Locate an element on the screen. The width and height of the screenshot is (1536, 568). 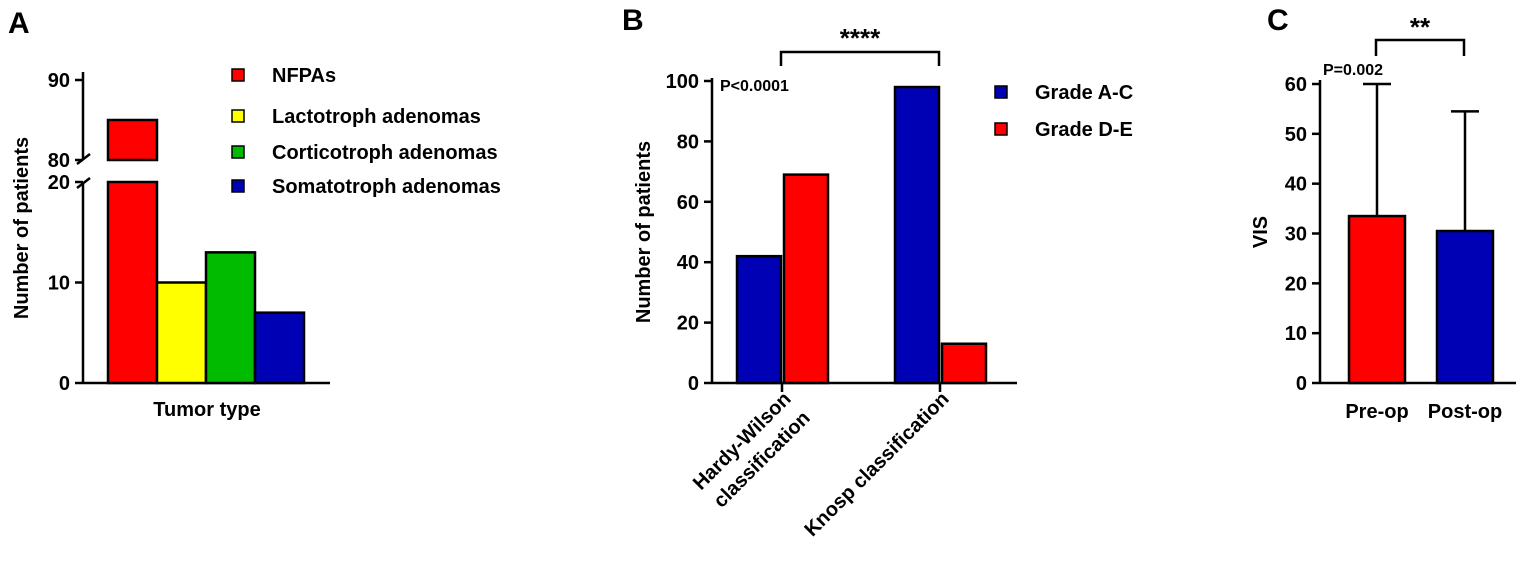
panel-a-axis-break-top is located at coordinates (83, 159).